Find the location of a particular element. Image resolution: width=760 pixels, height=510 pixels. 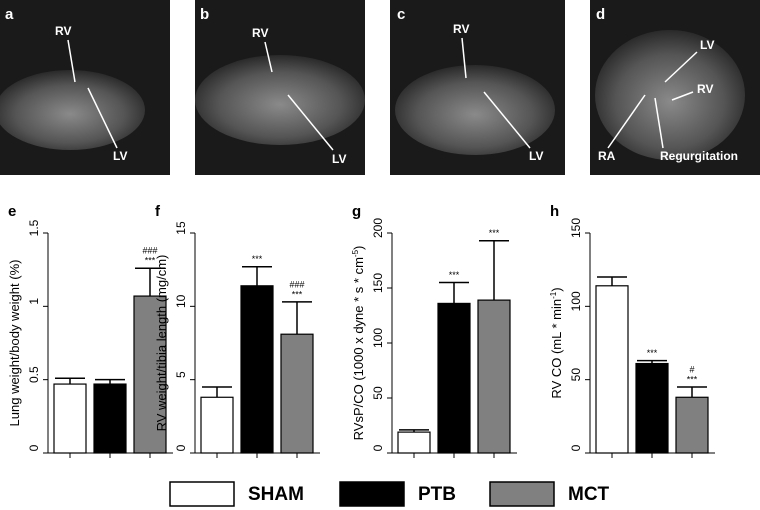

panel-letter: g is located at coordinates (356, 211).